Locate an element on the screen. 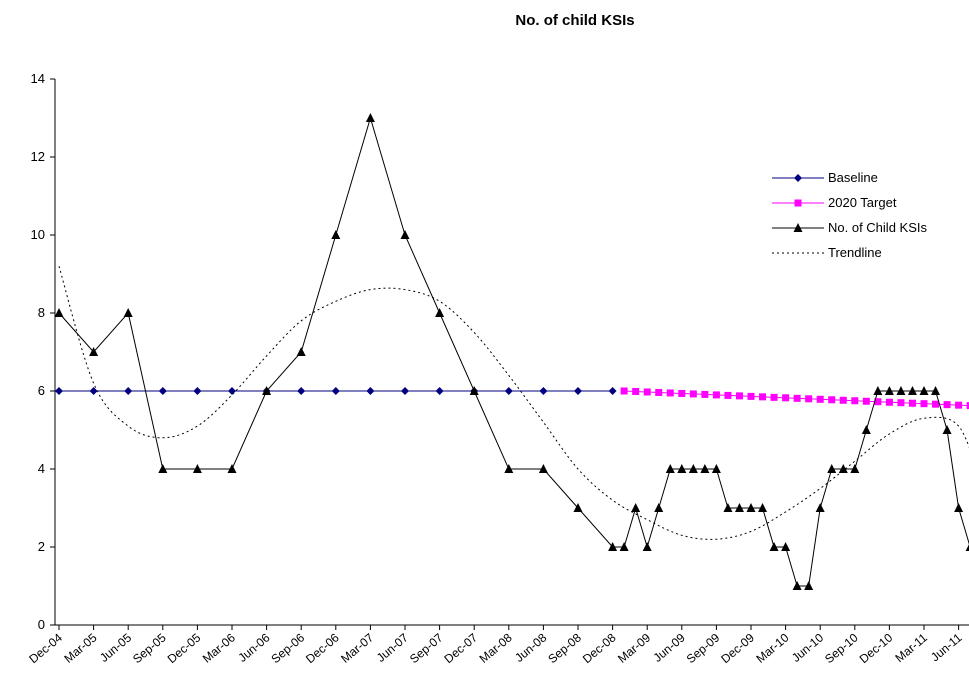 The width and height of the screenshot is (969, 688). x-tick-label: Dec-05 is located at coordinates (184, 648).